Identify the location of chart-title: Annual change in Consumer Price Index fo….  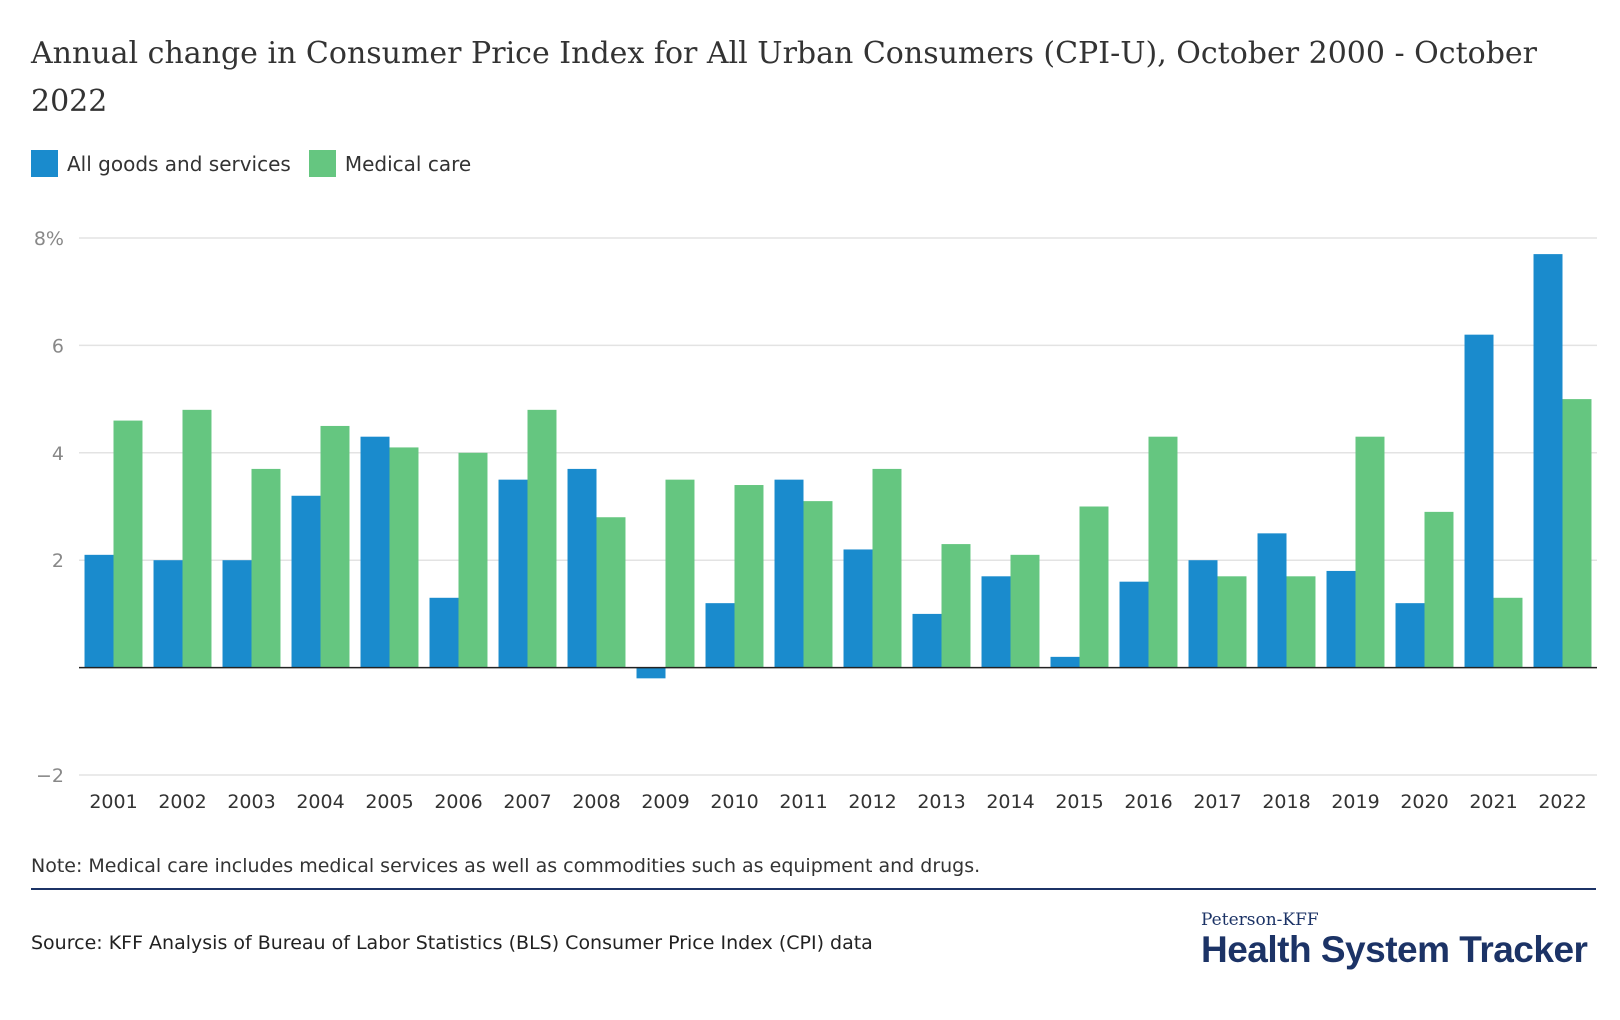
(784, 77).